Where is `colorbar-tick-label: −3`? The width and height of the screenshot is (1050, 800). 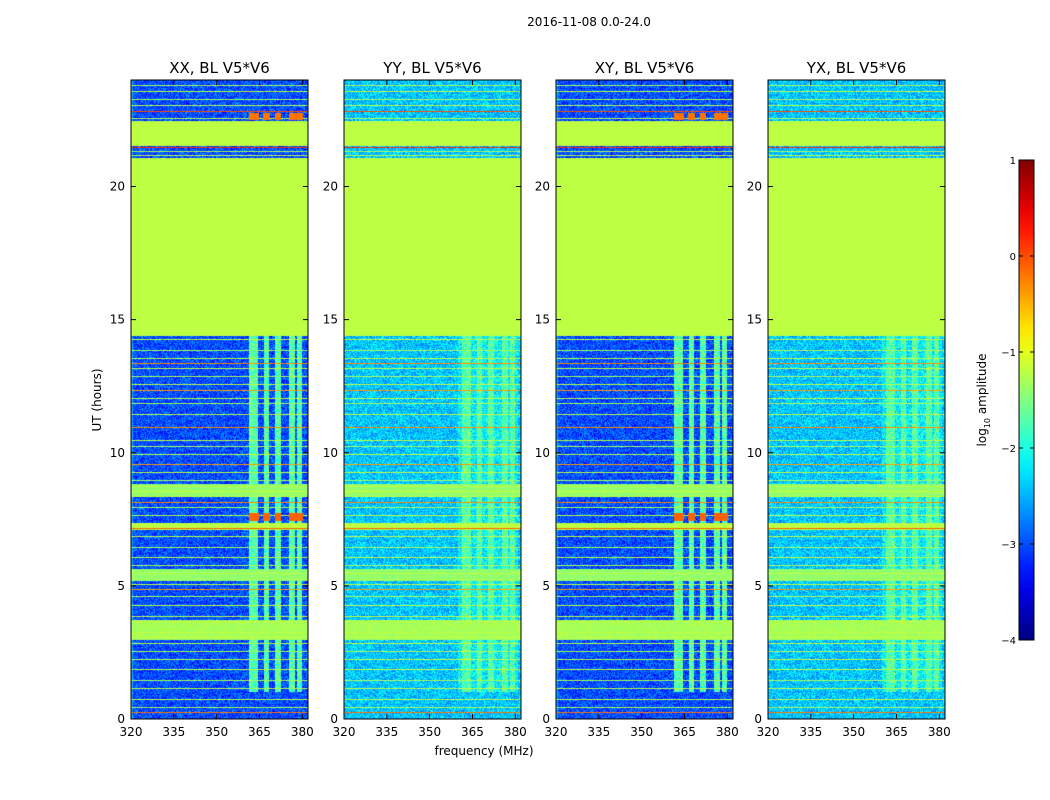
colorbar-tick-label: −3 is located at coordinates (1008, 545).